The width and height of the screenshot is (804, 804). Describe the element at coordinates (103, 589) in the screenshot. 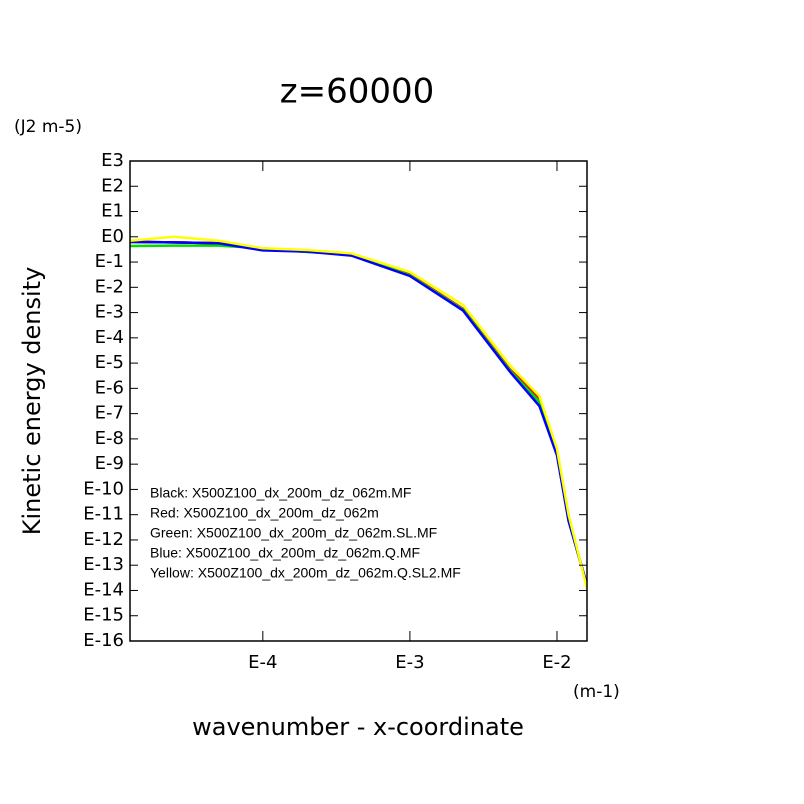

I see `y-tick-label: E-14` at that location.